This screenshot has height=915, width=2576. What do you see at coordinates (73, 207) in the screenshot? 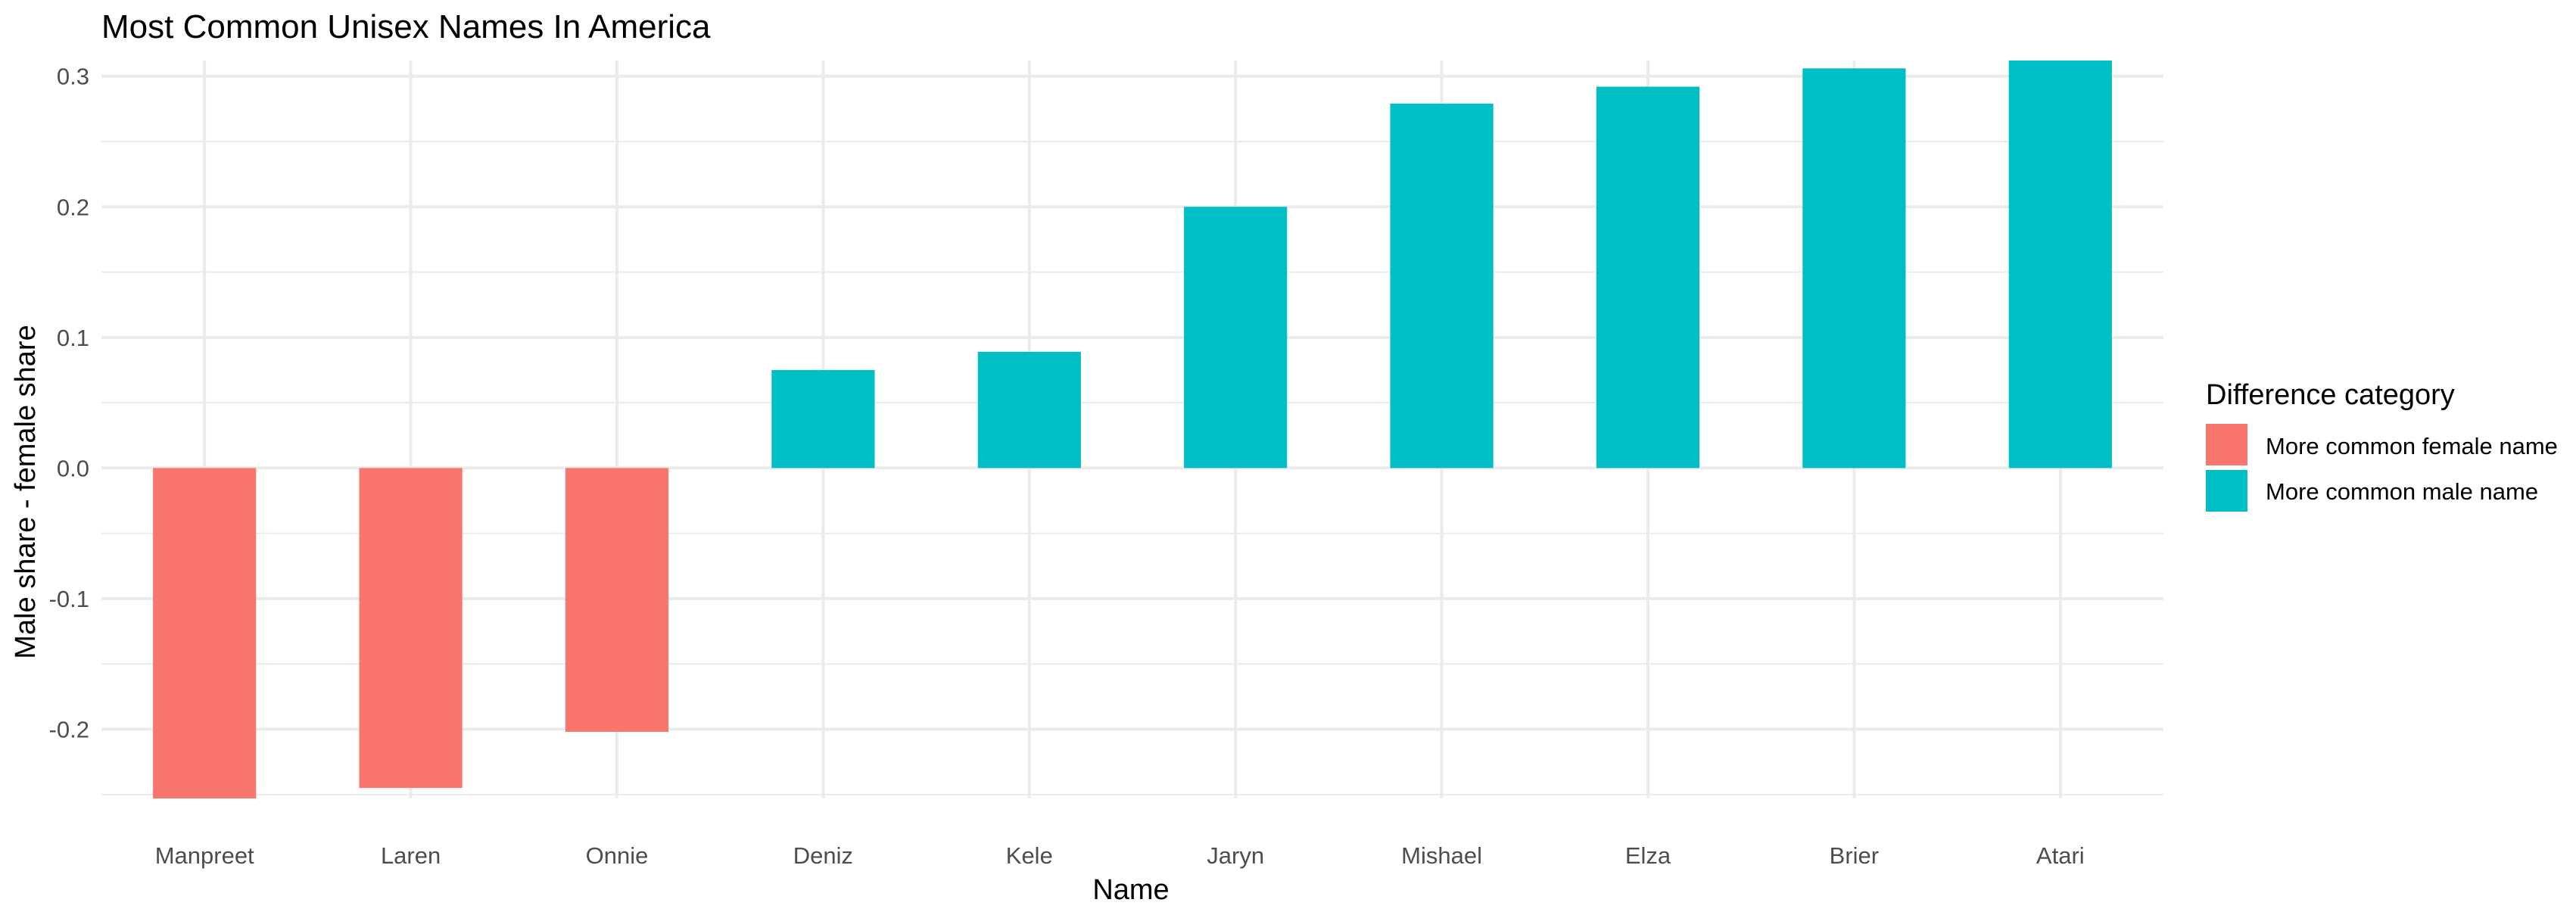
I see `y-tick-label: 0.2` at bounding box center [73, 207].